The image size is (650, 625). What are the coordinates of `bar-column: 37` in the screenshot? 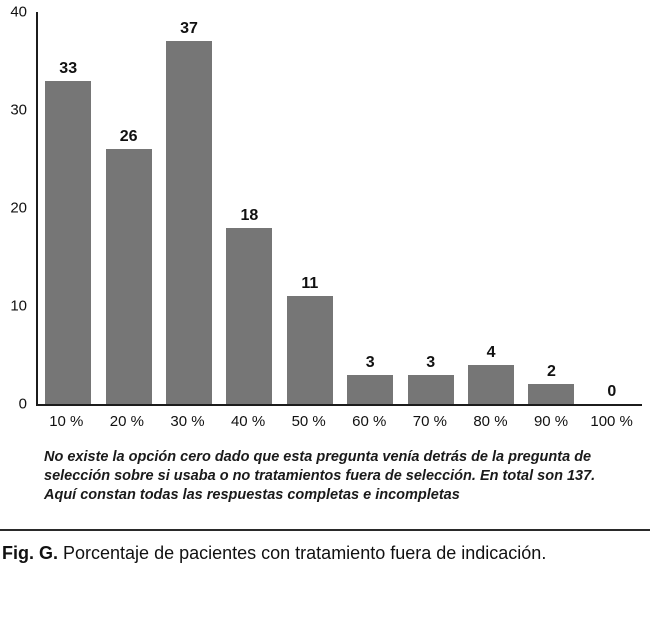 It's located at (189, 208).